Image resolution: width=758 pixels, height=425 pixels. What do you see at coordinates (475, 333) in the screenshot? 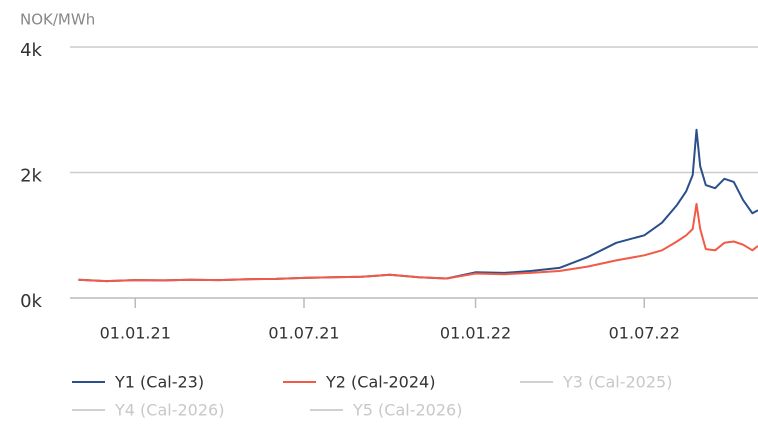
I see `x-tick-label: 01.01.22` at bounding box center [475, 333].